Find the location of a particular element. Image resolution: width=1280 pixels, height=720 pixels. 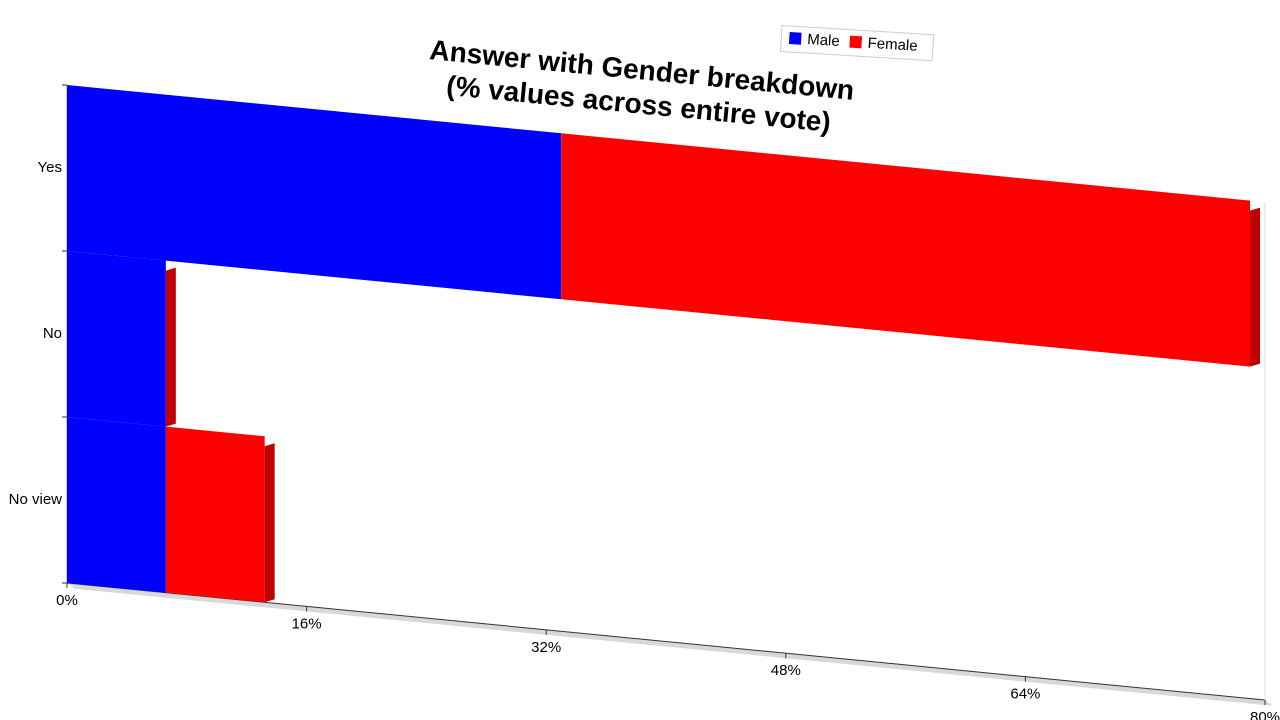

y-tick-label: No view is located at coordinates (36, 499).